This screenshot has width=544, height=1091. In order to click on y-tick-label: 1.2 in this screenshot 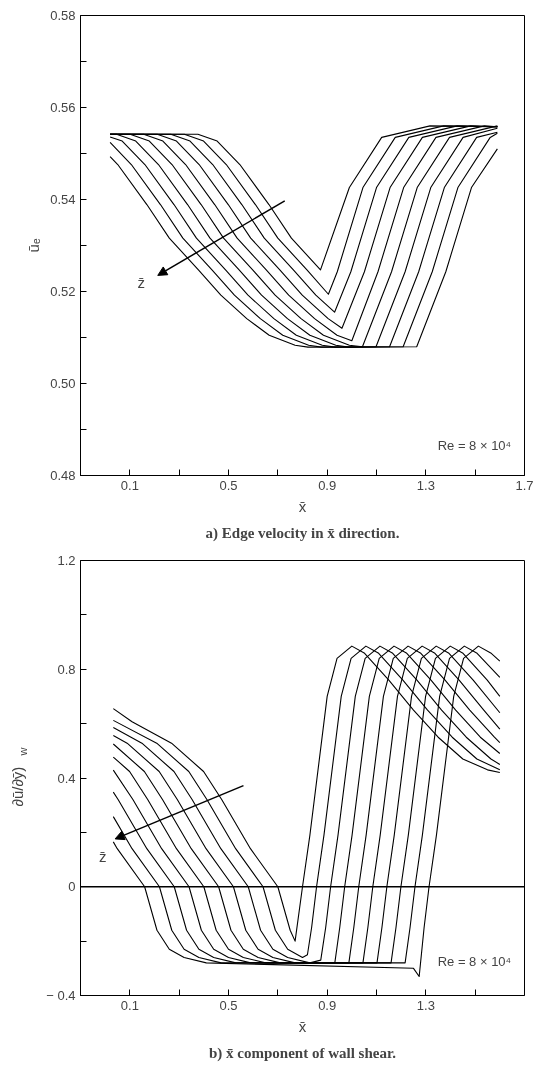, I will do `click(66, 560)`.